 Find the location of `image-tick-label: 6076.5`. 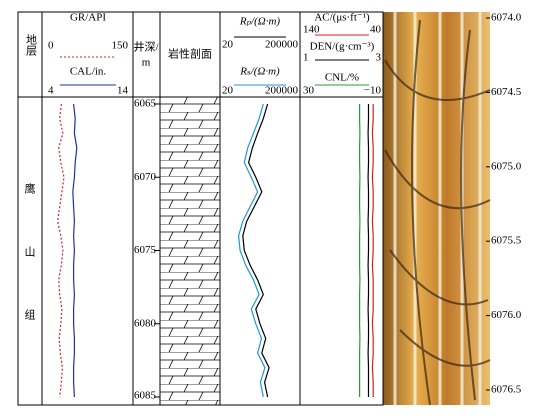

image-tick-label: 6076.5 is located at coordinates (506, 390).